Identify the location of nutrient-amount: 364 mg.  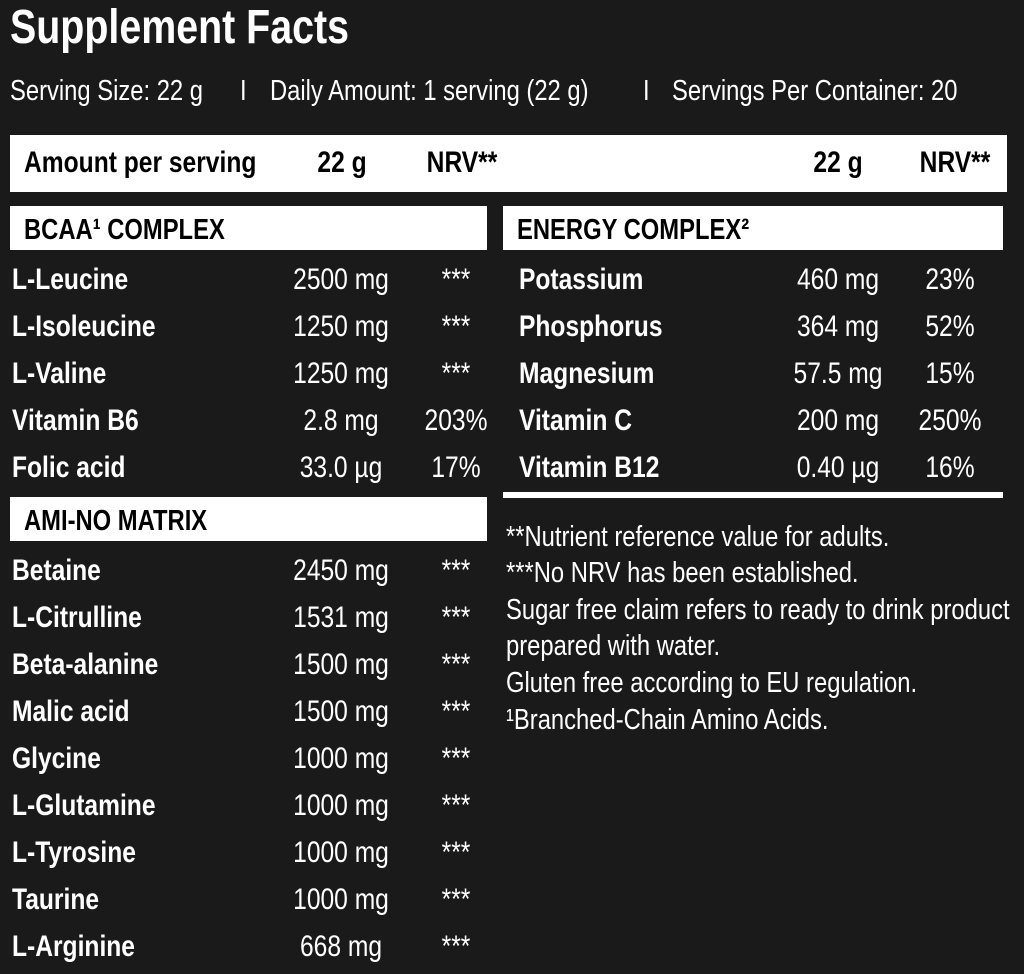
(838, 326).